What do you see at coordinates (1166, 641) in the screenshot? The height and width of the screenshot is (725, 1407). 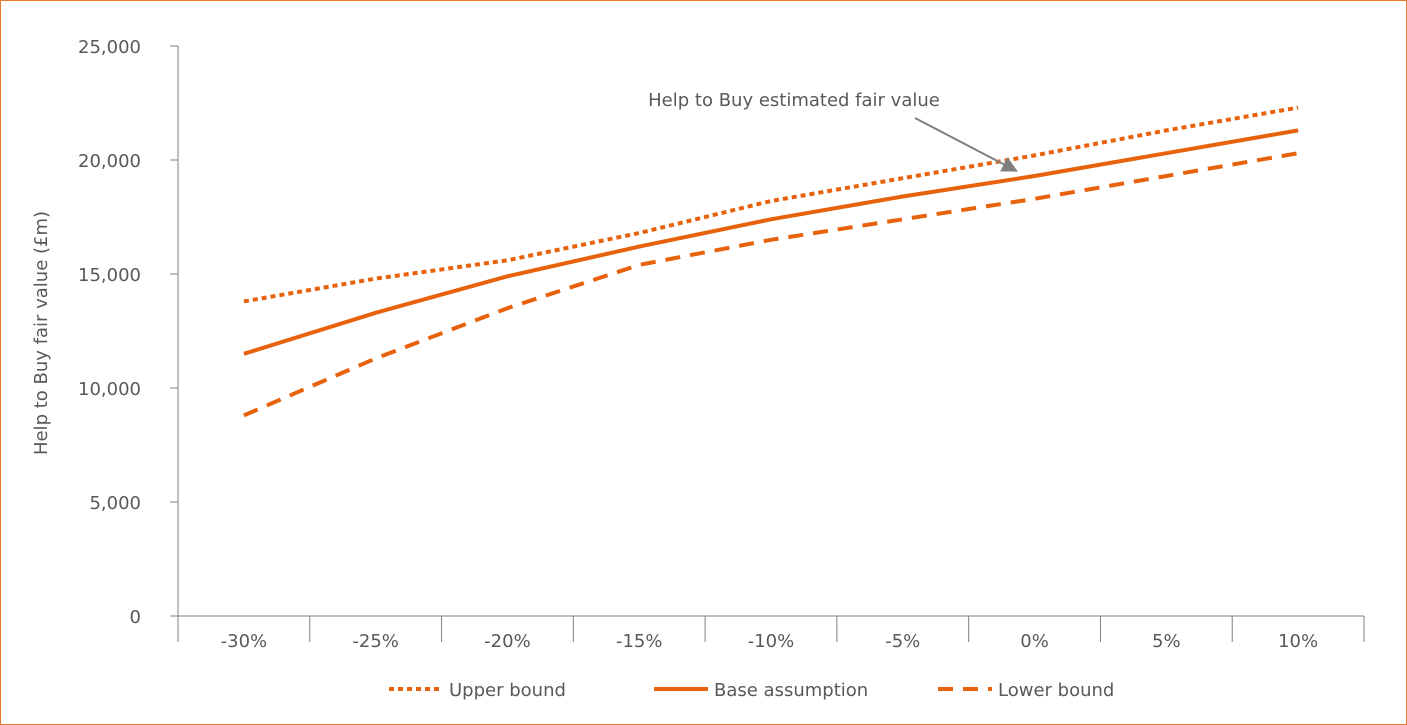 I see `x-tick-label: 5%` at bounding box center [1166, 641].